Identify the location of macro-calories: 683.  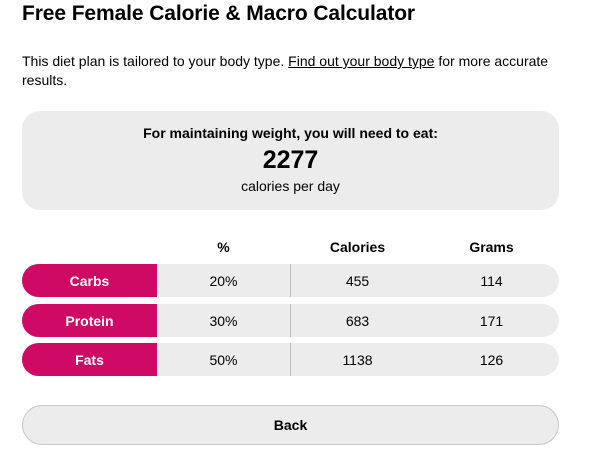
(357, 320).